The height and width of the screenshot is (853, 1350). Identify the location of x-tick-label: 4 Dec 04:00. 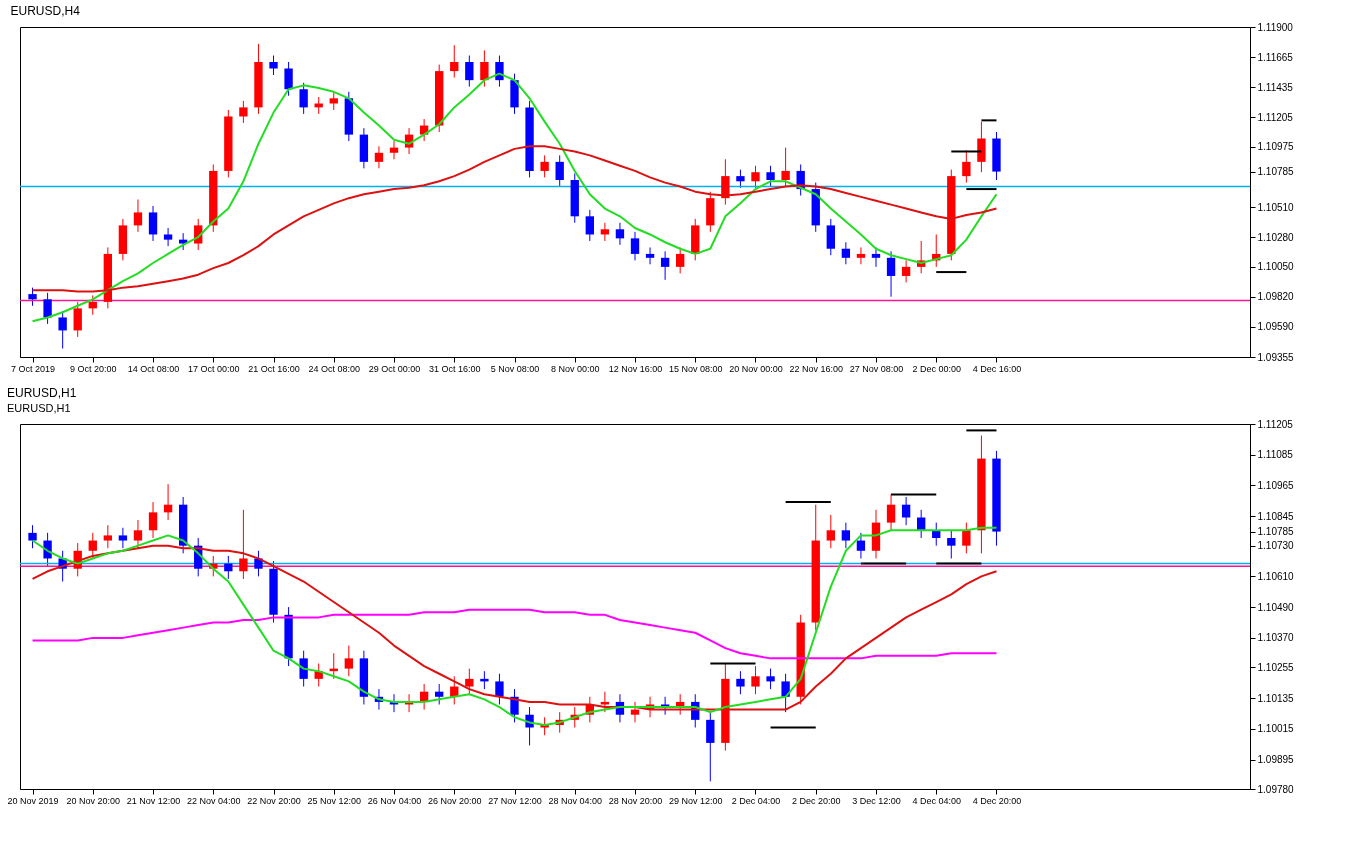
(937, 800).